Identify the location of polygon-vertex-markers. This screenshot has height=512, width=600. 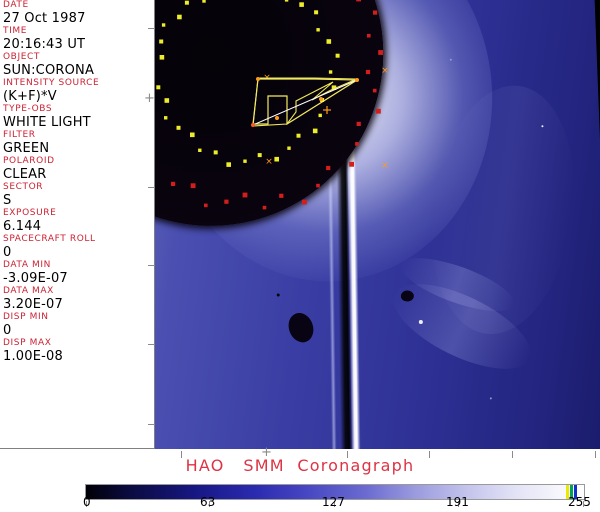
(305, 102).